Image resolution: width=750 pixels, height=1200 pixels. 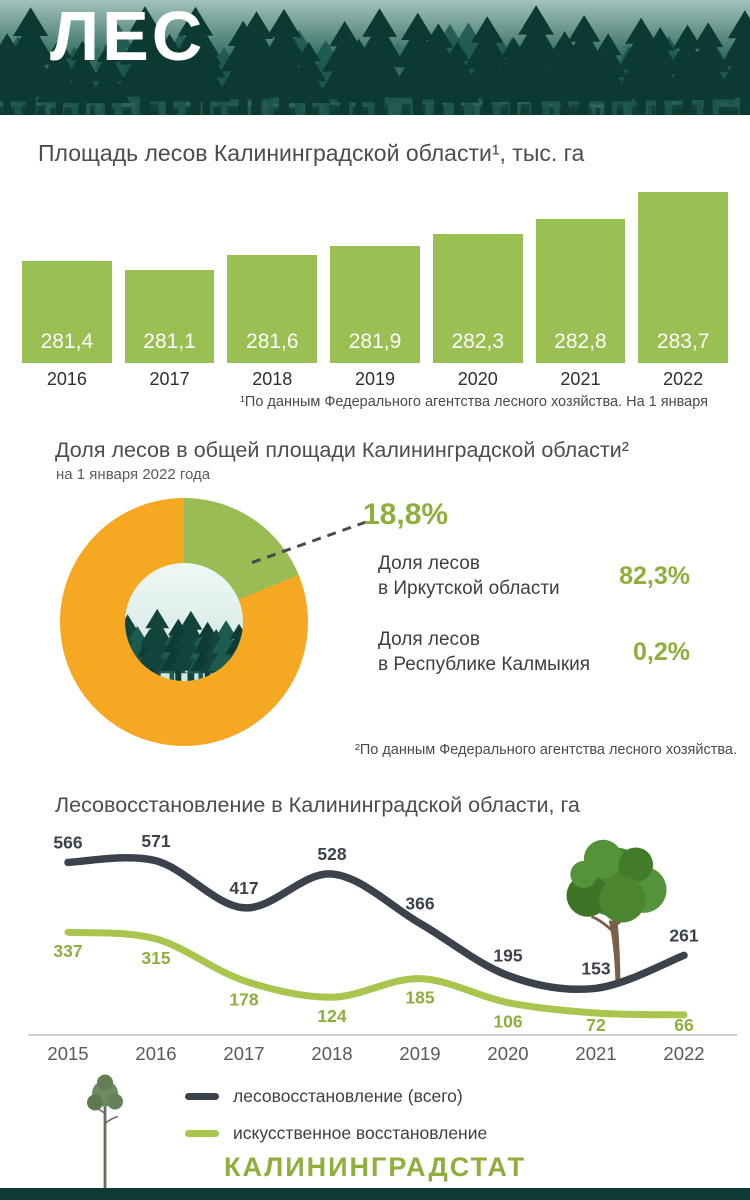 What do you see at coordinates (419, 903) in the screenshot?
I see `svg-text: 366` at bounding box center [419, 903].